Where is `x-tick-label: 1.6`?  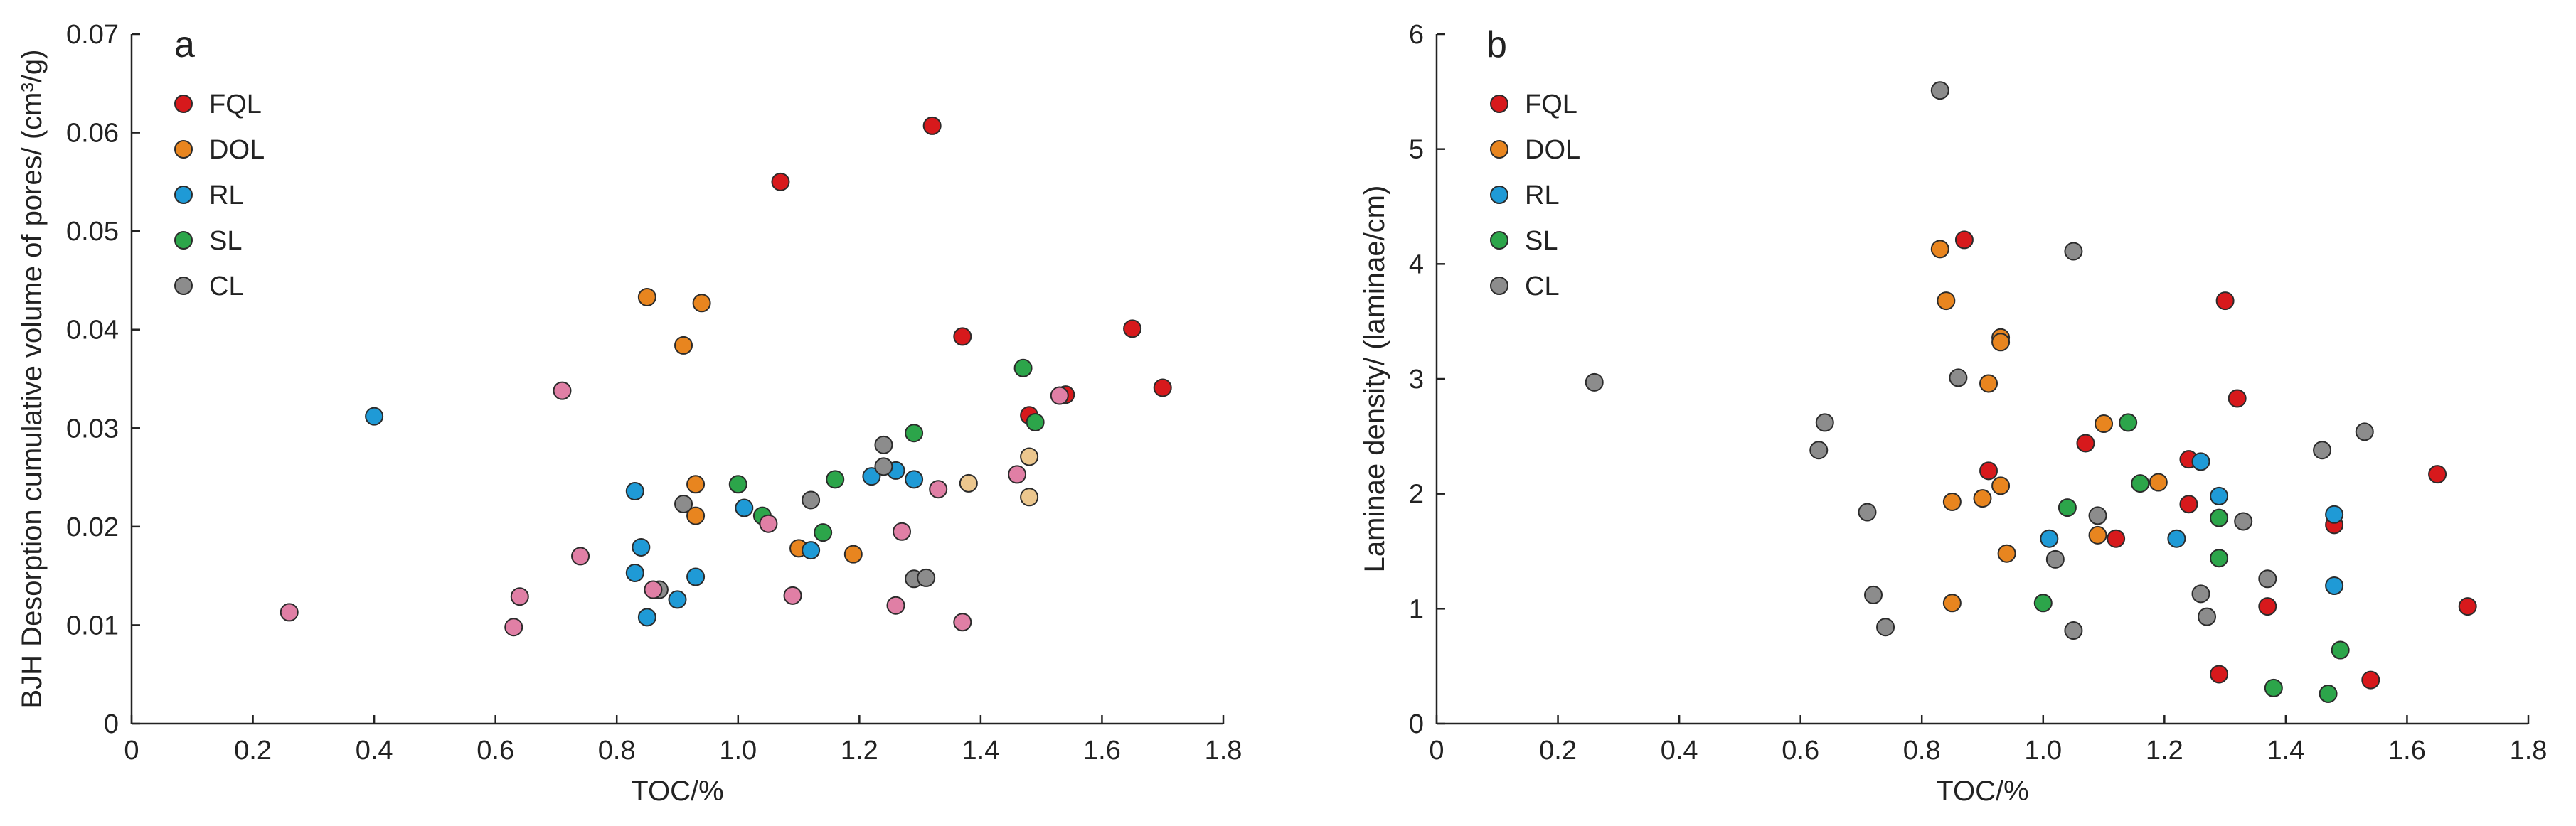
x-tick-label: 1.6 is located at coordinates (2407, 751).